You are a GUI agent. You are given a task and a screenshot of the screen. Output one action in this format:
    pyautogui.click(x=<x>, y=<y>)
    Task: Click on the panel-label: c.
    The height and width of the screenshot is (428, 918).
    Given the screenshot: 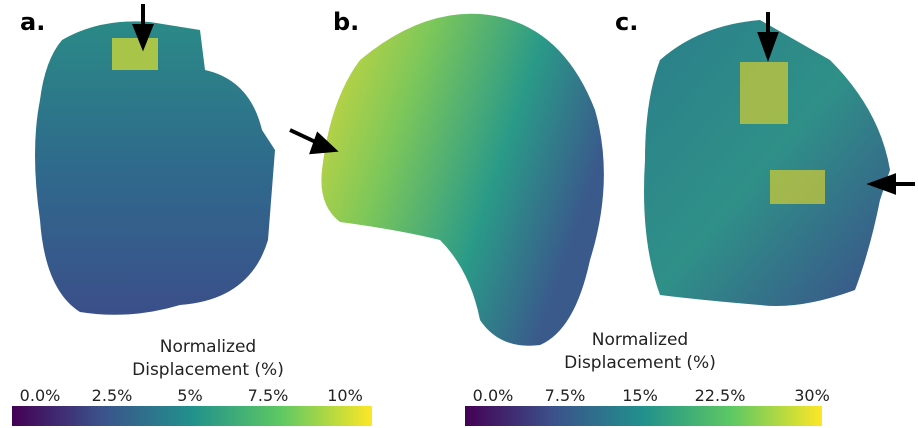 What is the action you would take?
    pyautogui.click(x=626, y=22)
    